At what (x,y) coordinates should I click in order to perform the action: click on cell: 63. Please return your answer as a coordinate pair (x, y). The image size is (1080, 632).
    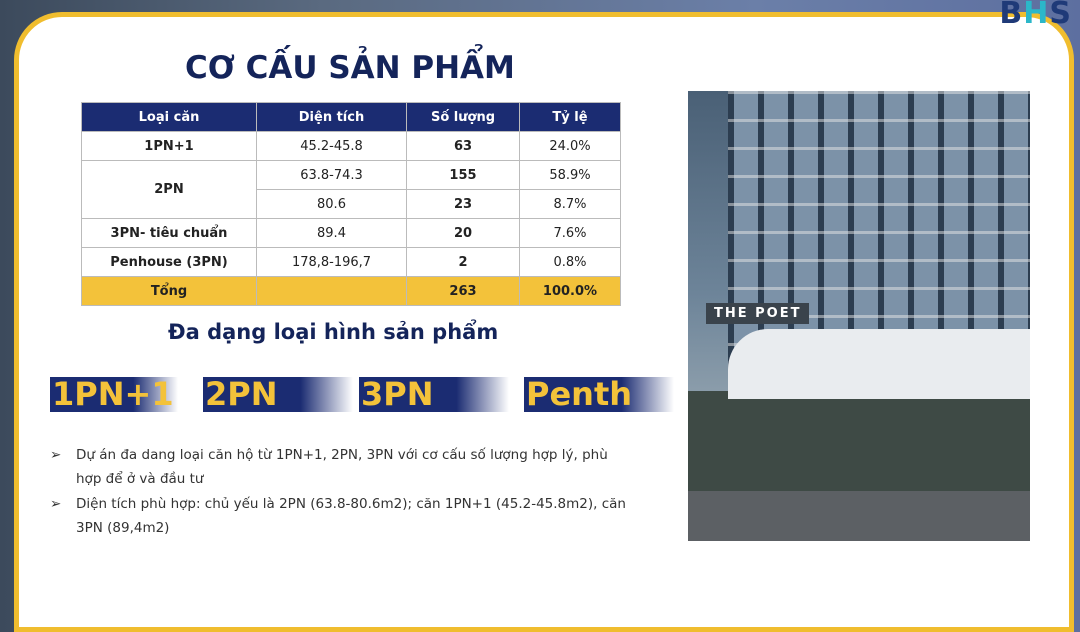
    Looking at the image, I should click on (463, 146).